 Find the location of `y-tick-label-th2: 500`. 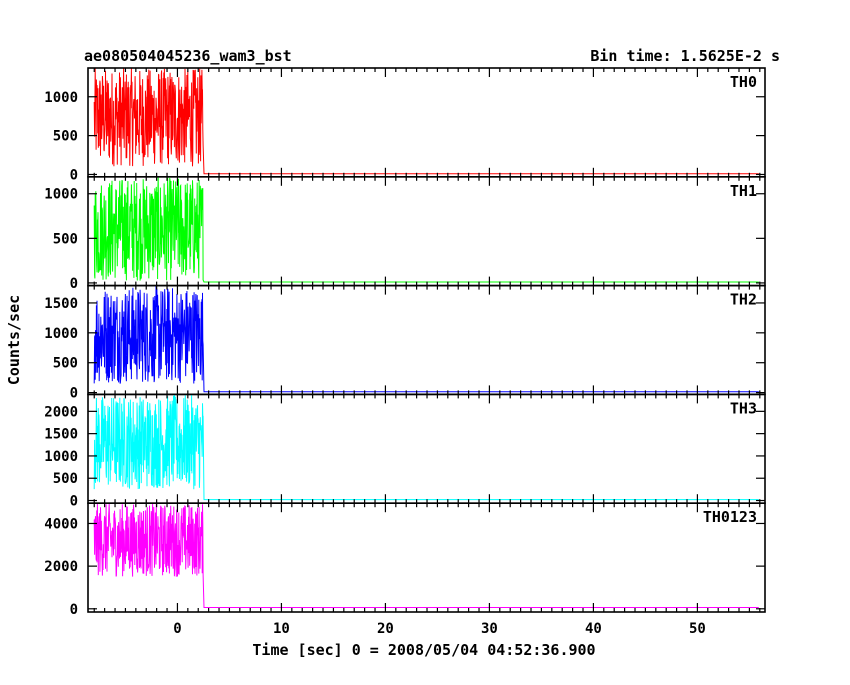

y-tick-label-th2: 500 is located at coordinates (65, 364).